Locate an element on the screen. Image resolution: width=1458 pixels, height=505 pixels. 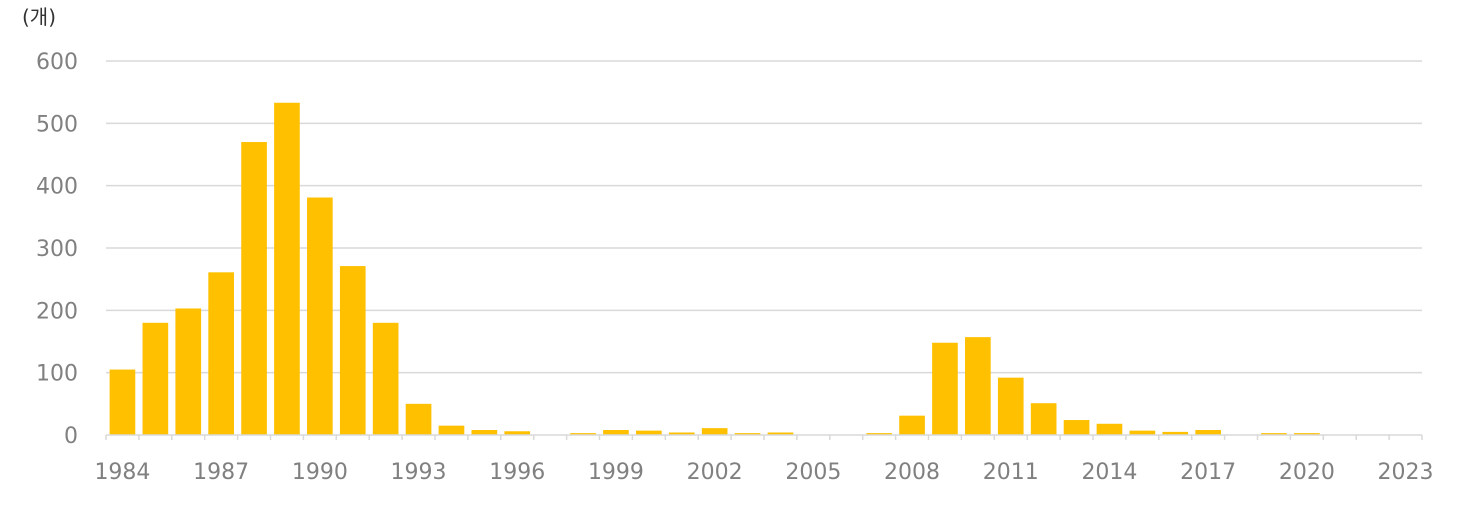
y-tick-label: 200 is located at coordinates (57, 311).